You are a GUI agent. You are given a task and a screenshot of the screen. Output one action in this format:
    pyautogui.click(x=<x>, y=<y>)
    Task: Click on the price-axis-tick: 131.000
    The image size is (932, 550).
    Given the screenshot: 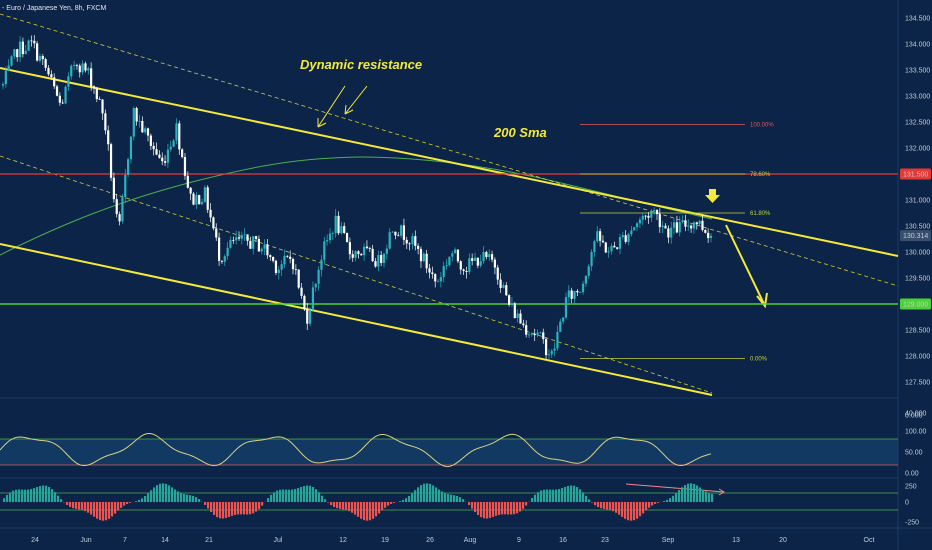 What is the action you would take?
    pyautogui.click(x=917, y=201)
    